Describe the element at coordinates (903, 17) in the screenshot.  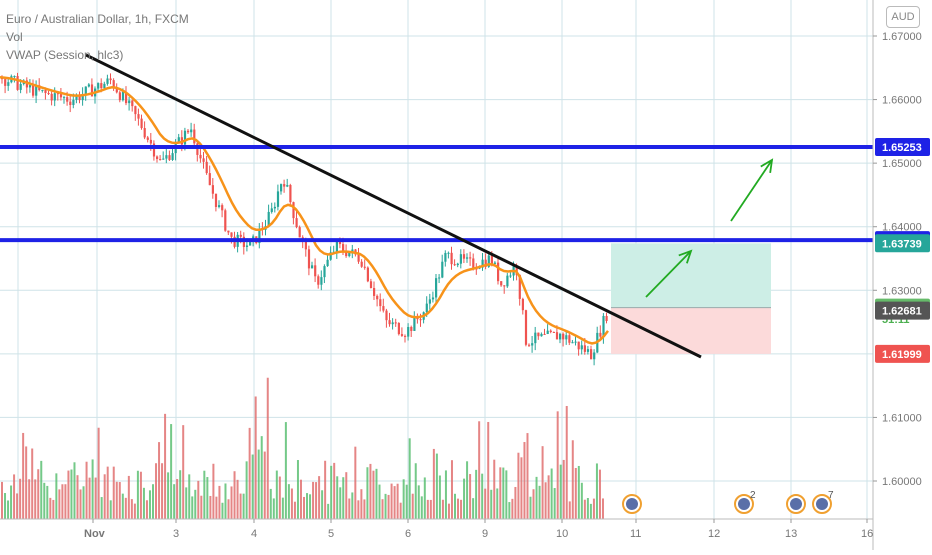
I see `currency-button: AUD` at that location.